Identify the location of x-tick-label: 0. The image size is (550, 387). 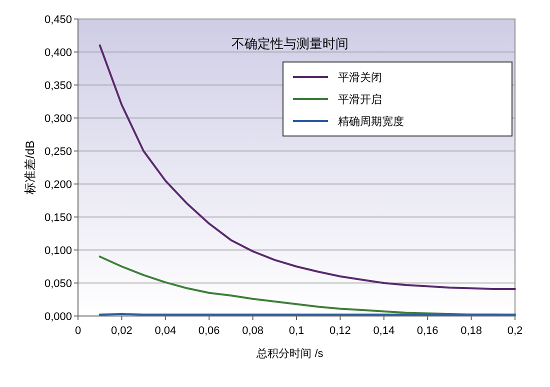
(78, 331).